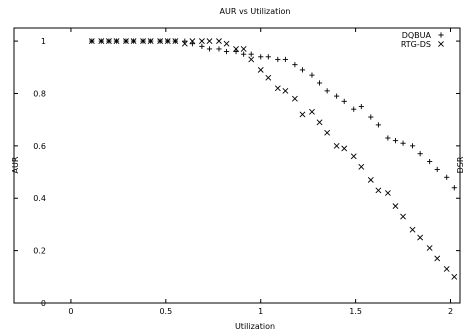  What do you see at coordinates (39, 198) in the screenshot?
I see `y-tick-label-2: 0.4` at bounding box center [39, 198].